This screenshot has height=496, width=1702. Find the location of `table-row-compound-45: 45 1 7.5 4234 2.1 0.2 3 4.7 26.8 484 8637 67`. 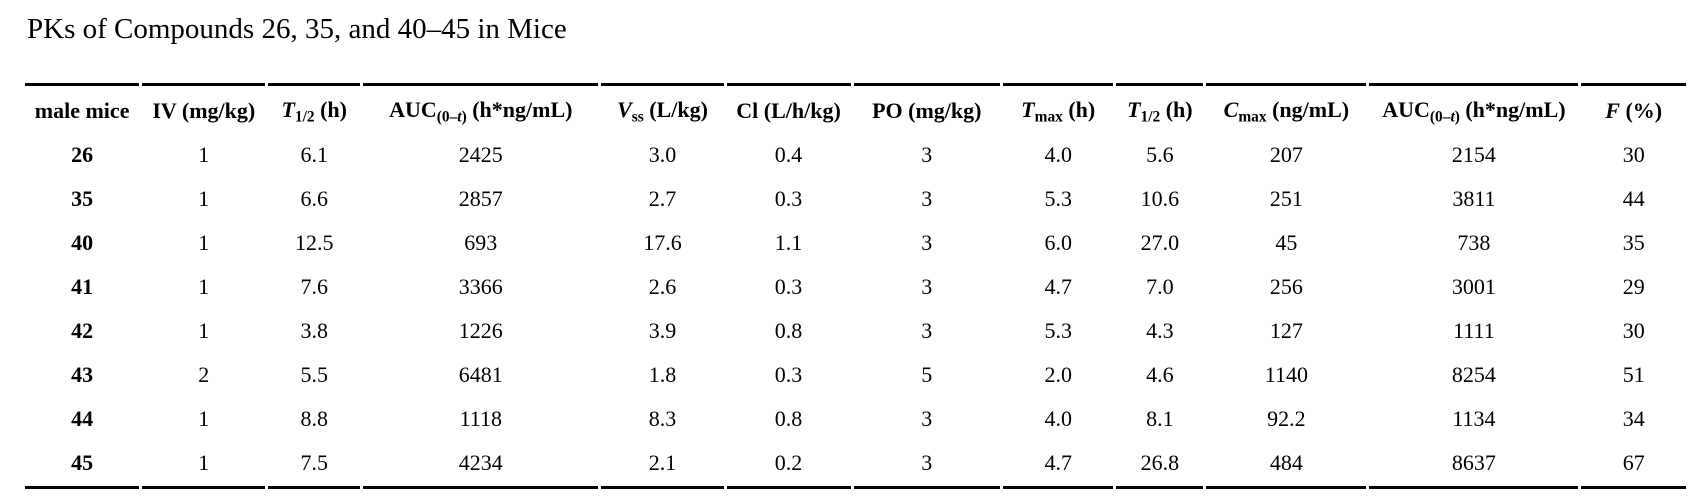

table-row-compound-45: 45 1 7.5 4234 2.1 0.2 3 4.7 26.8 484 8637 67 is located at coordinates (855, 465).